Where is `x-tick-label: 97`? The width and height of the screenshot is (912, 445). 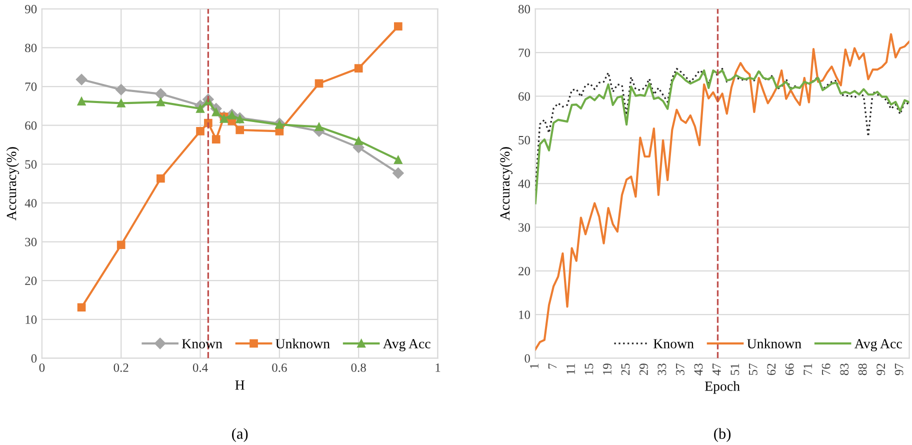
x-tick-label: 97 is located at coordinates (899, 369).